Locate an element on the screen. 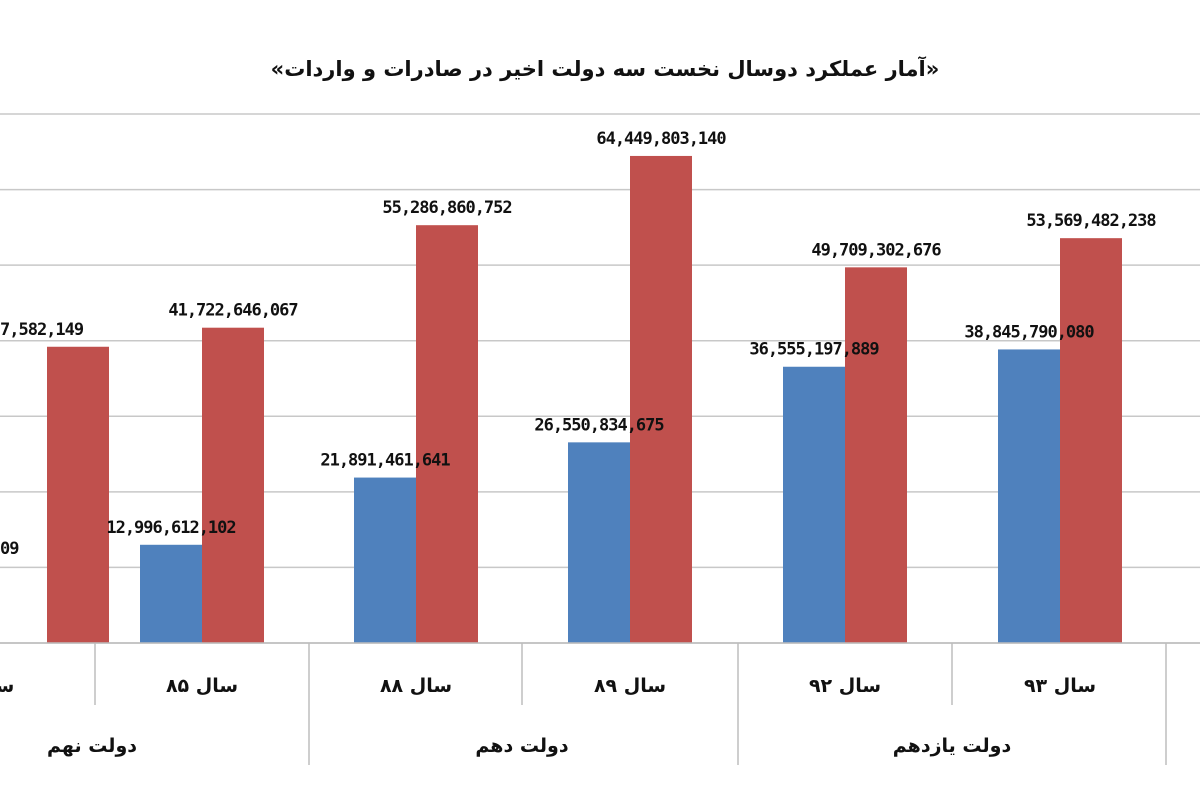  value-label: 21,891,461,641 is located at coordinates (385, 461).